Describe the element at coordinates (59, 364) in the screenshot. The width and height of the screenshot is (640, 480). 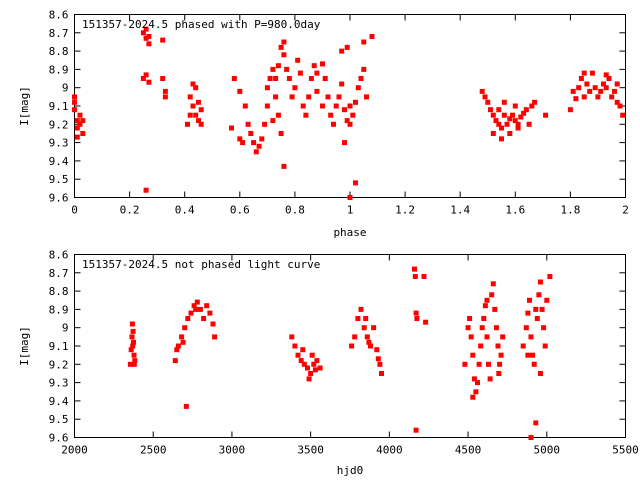
I see `bottom-y-tick-label: 9.2` at that location.